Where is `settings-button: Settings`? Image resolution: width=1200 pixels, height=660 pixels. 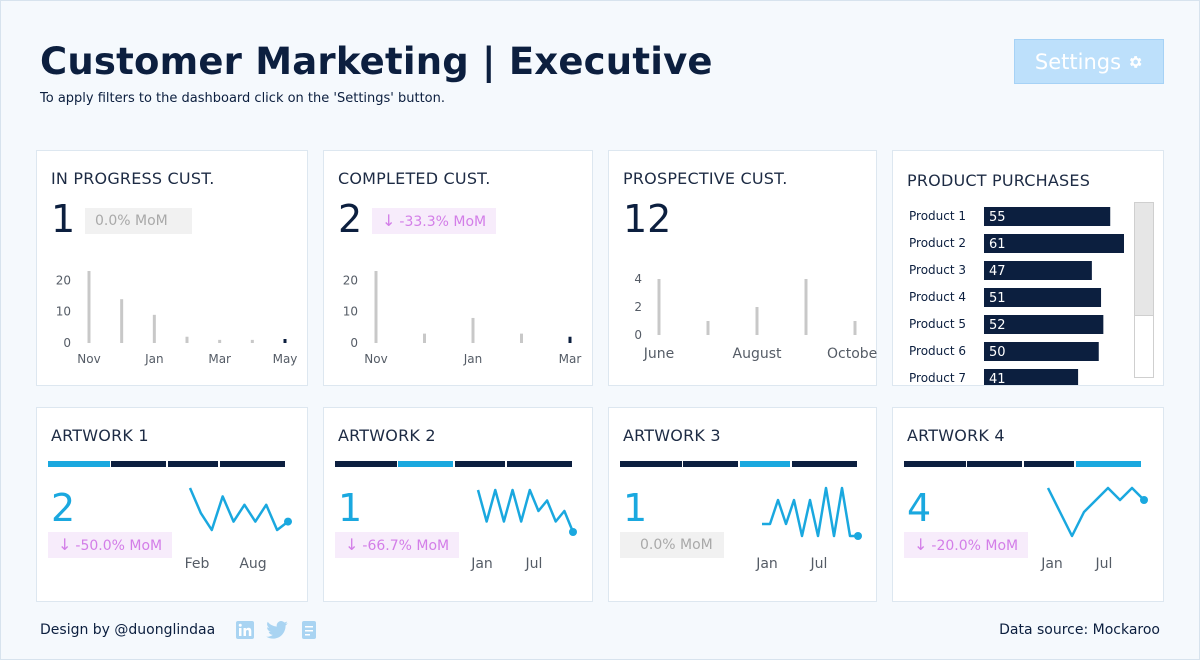 settings-button: Settings is located at coordinates (1089, 61).